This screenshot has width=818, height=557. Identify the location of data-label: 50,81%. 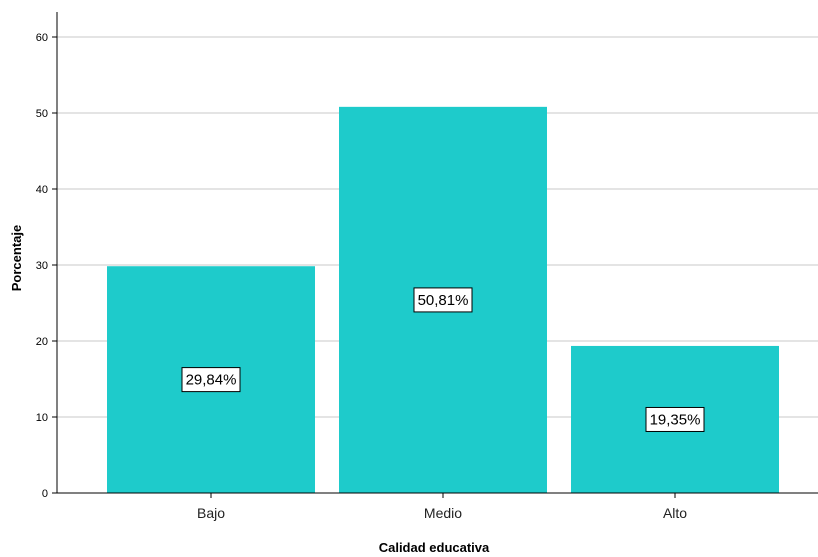
(443, 300).